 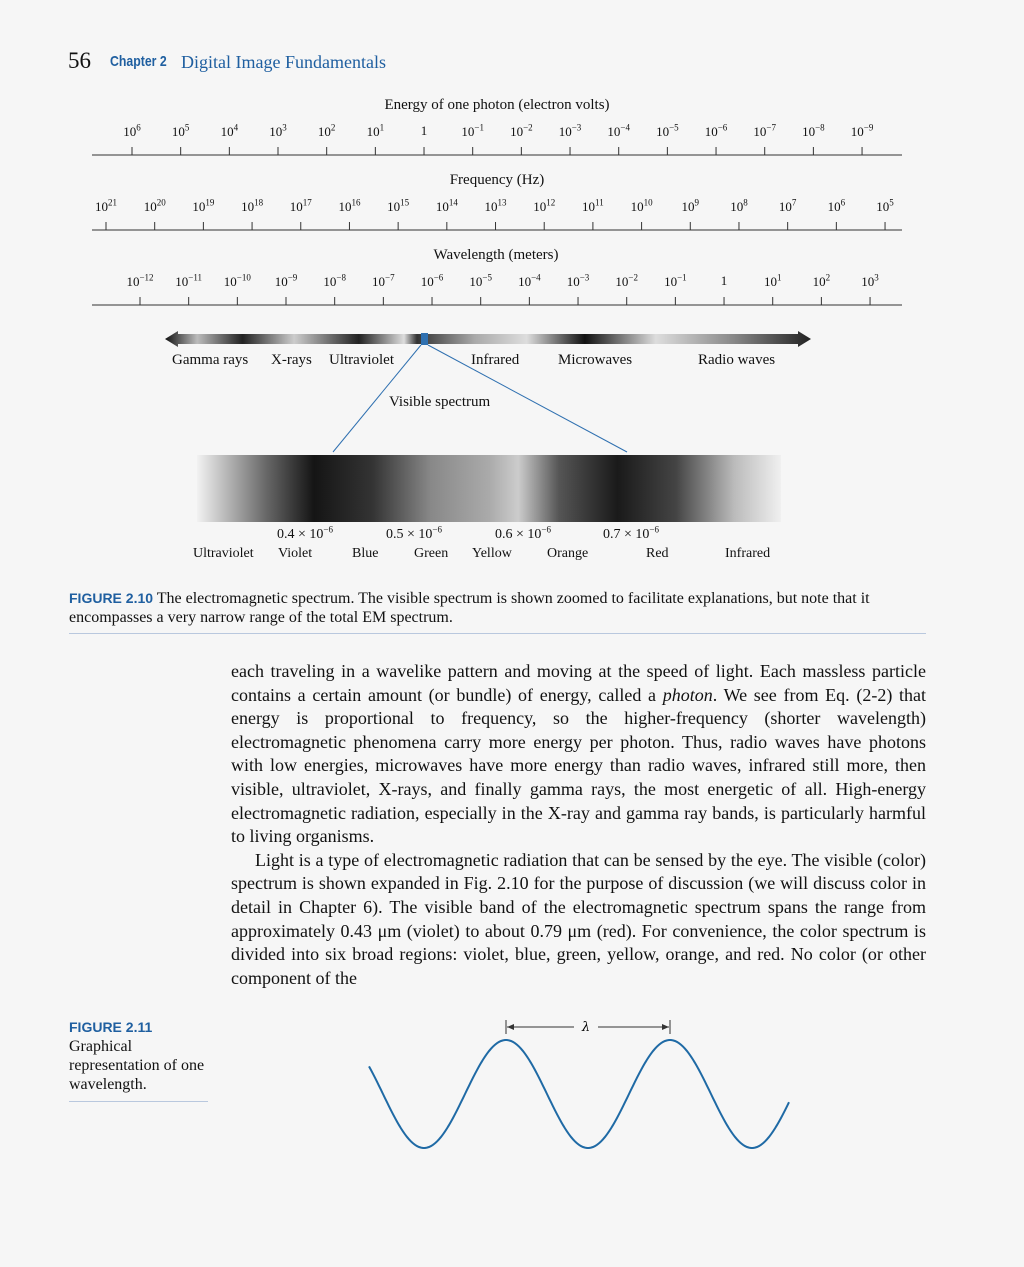 I want to click on frequency-tick-label: 10¹⁷, so click(x=300, y=206).